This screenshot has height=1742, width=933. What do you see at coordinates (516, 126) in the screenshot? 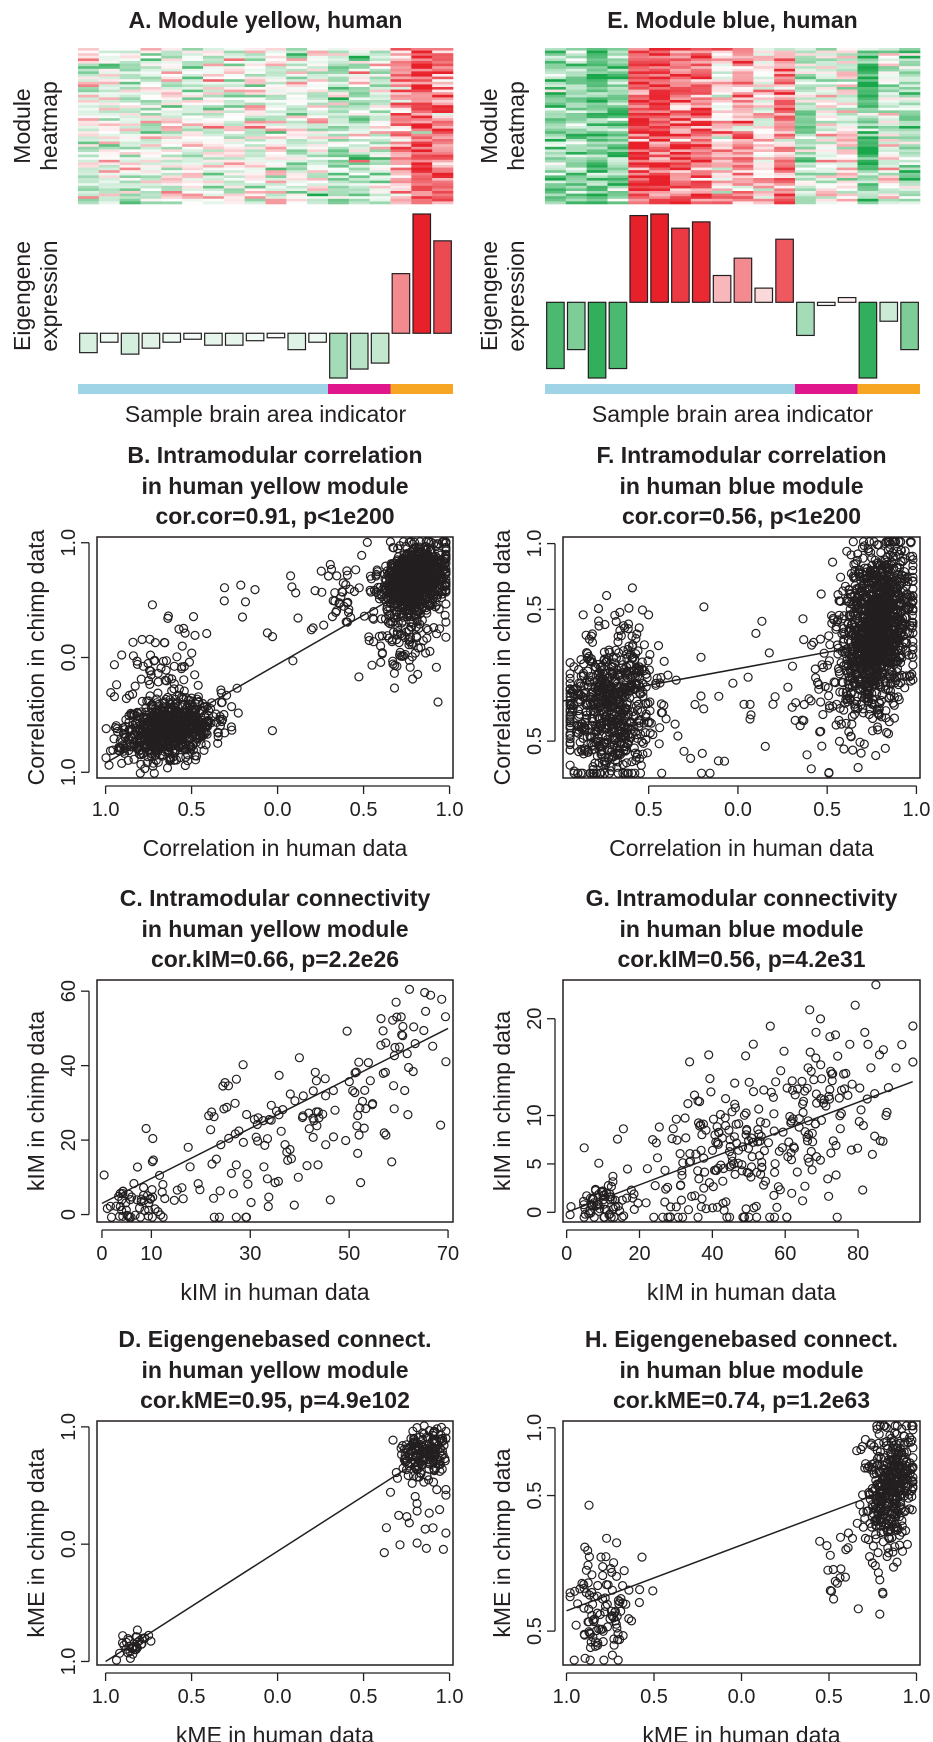
I see `heatmap-ylabel: heatmap` at bounding box center [516, 126].